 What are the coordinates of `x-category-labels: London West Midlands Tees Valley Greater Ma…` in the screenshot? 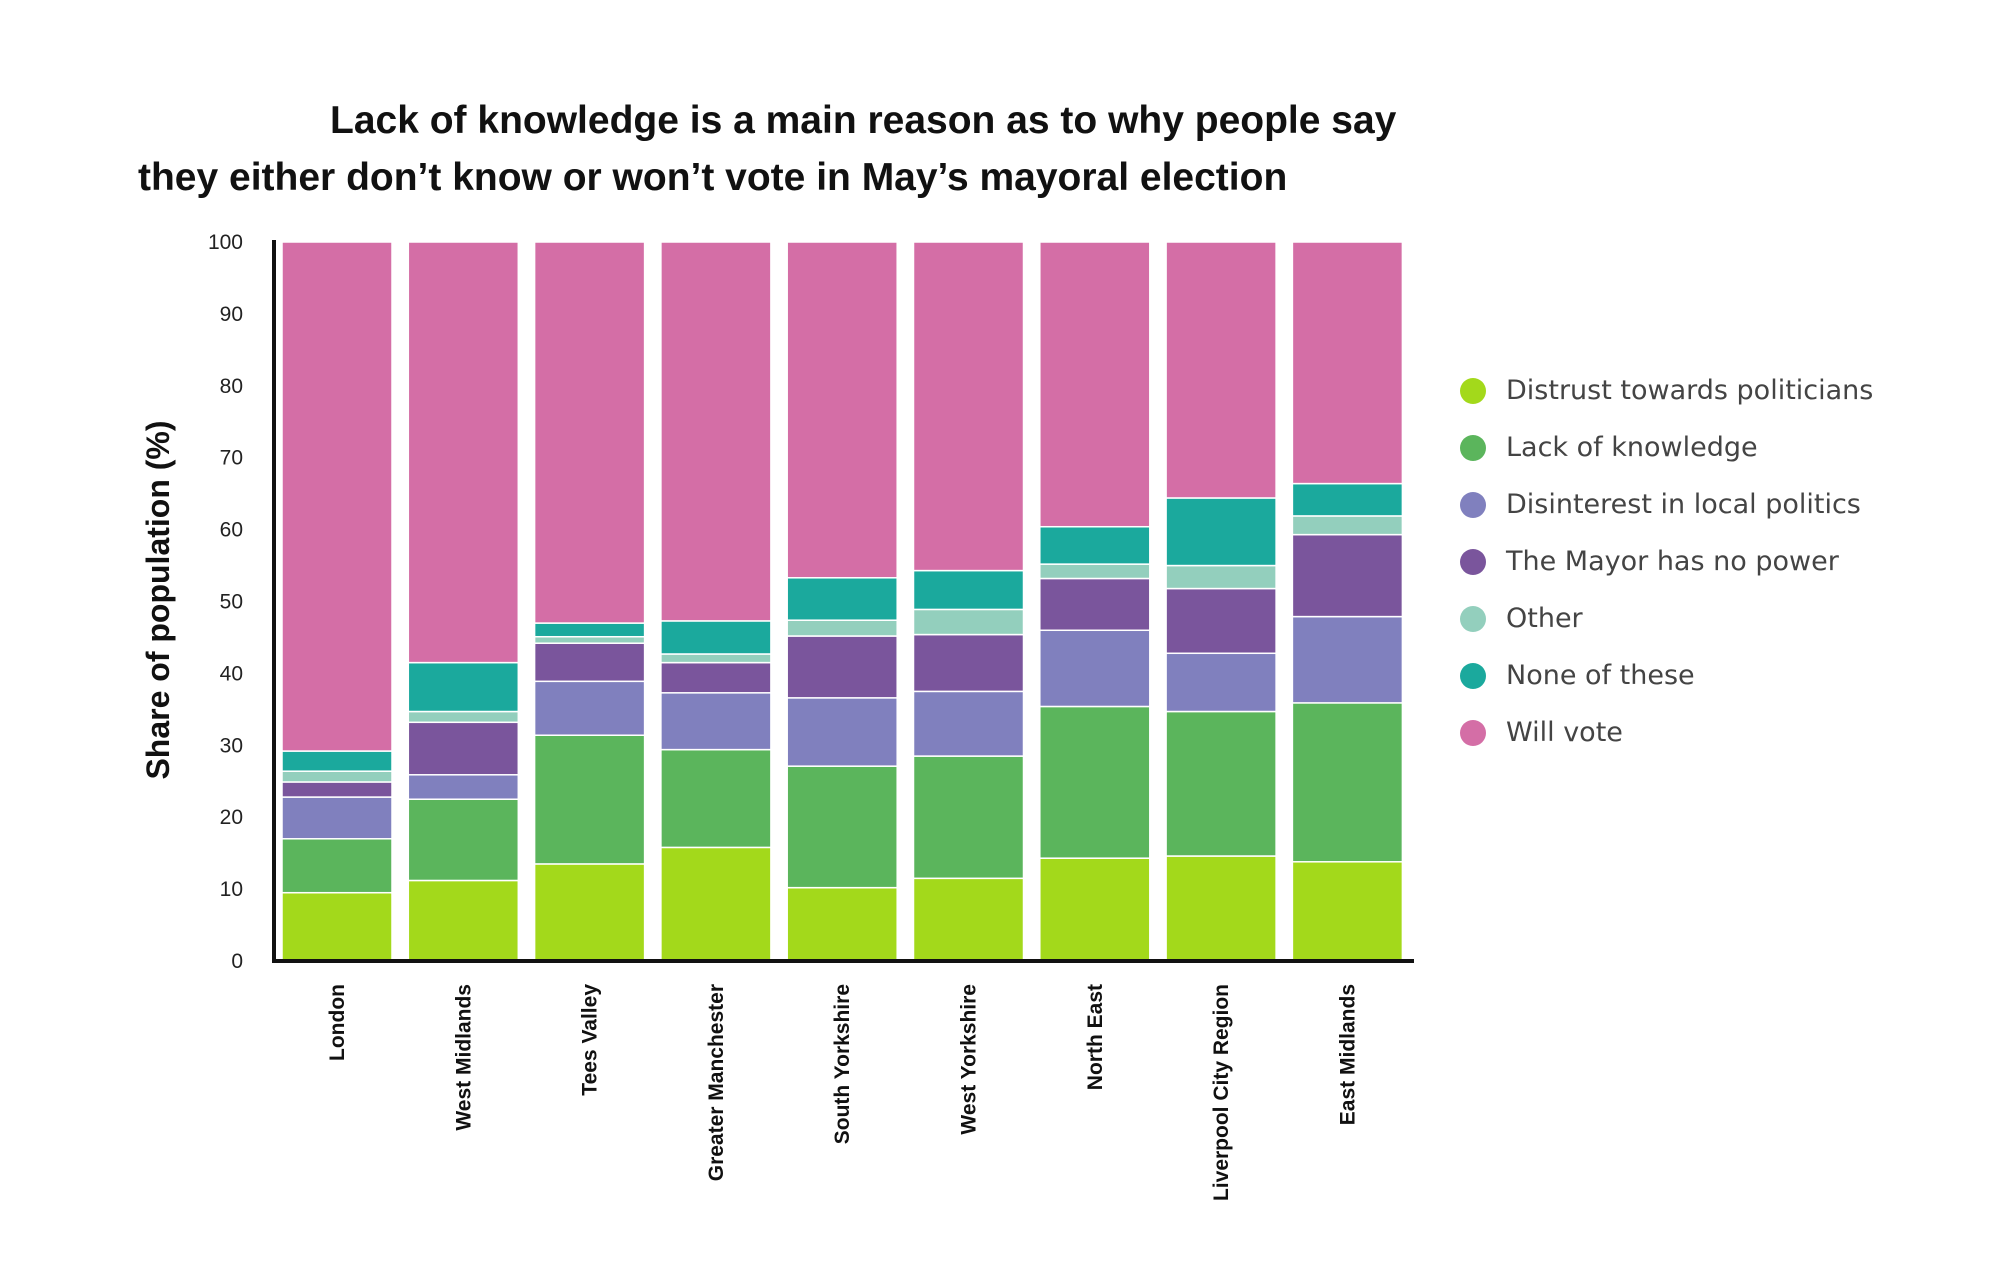 It's located at (842, 1092).